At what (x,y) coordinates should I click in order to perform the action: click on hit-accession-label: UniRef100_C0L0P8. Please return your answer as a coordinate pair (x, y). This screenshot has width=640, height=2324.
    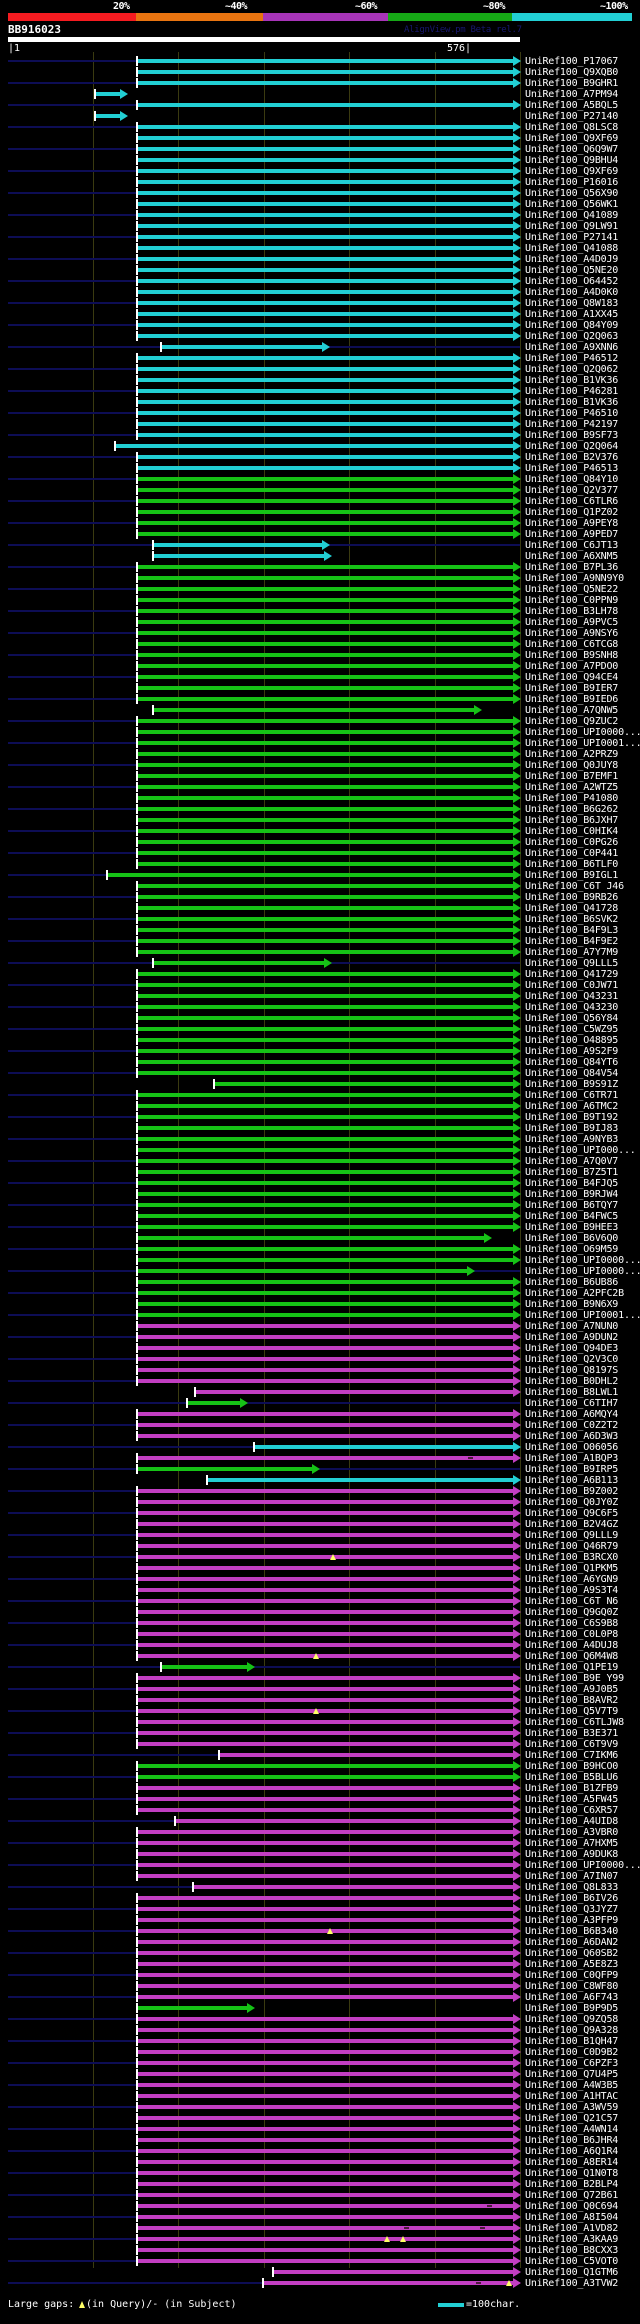
    Looking at the image, I should click on (572, 1634).